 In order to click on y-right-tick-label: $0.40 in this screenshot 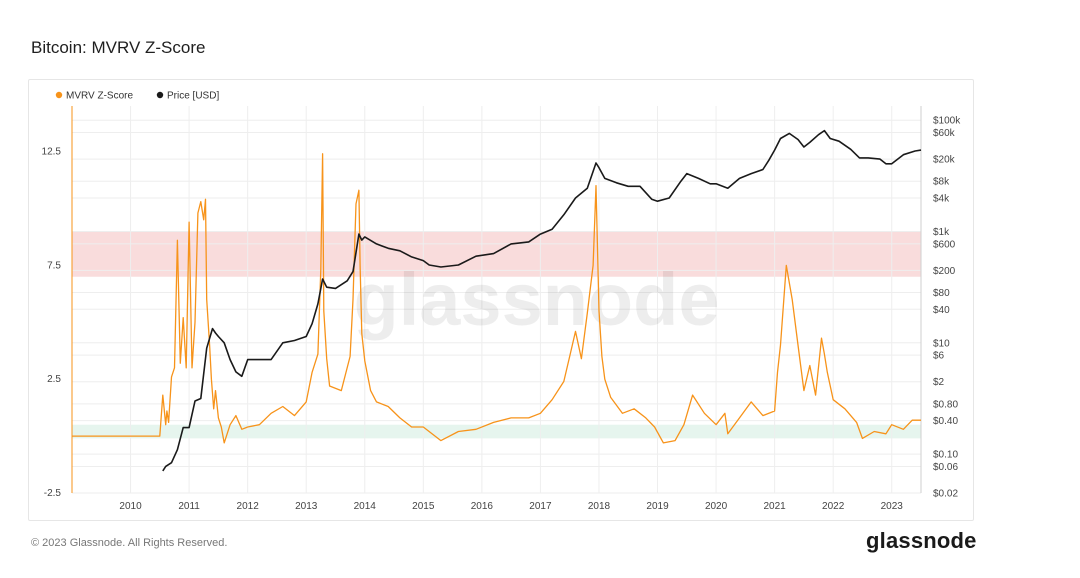, I will do `click(945, 421)`.